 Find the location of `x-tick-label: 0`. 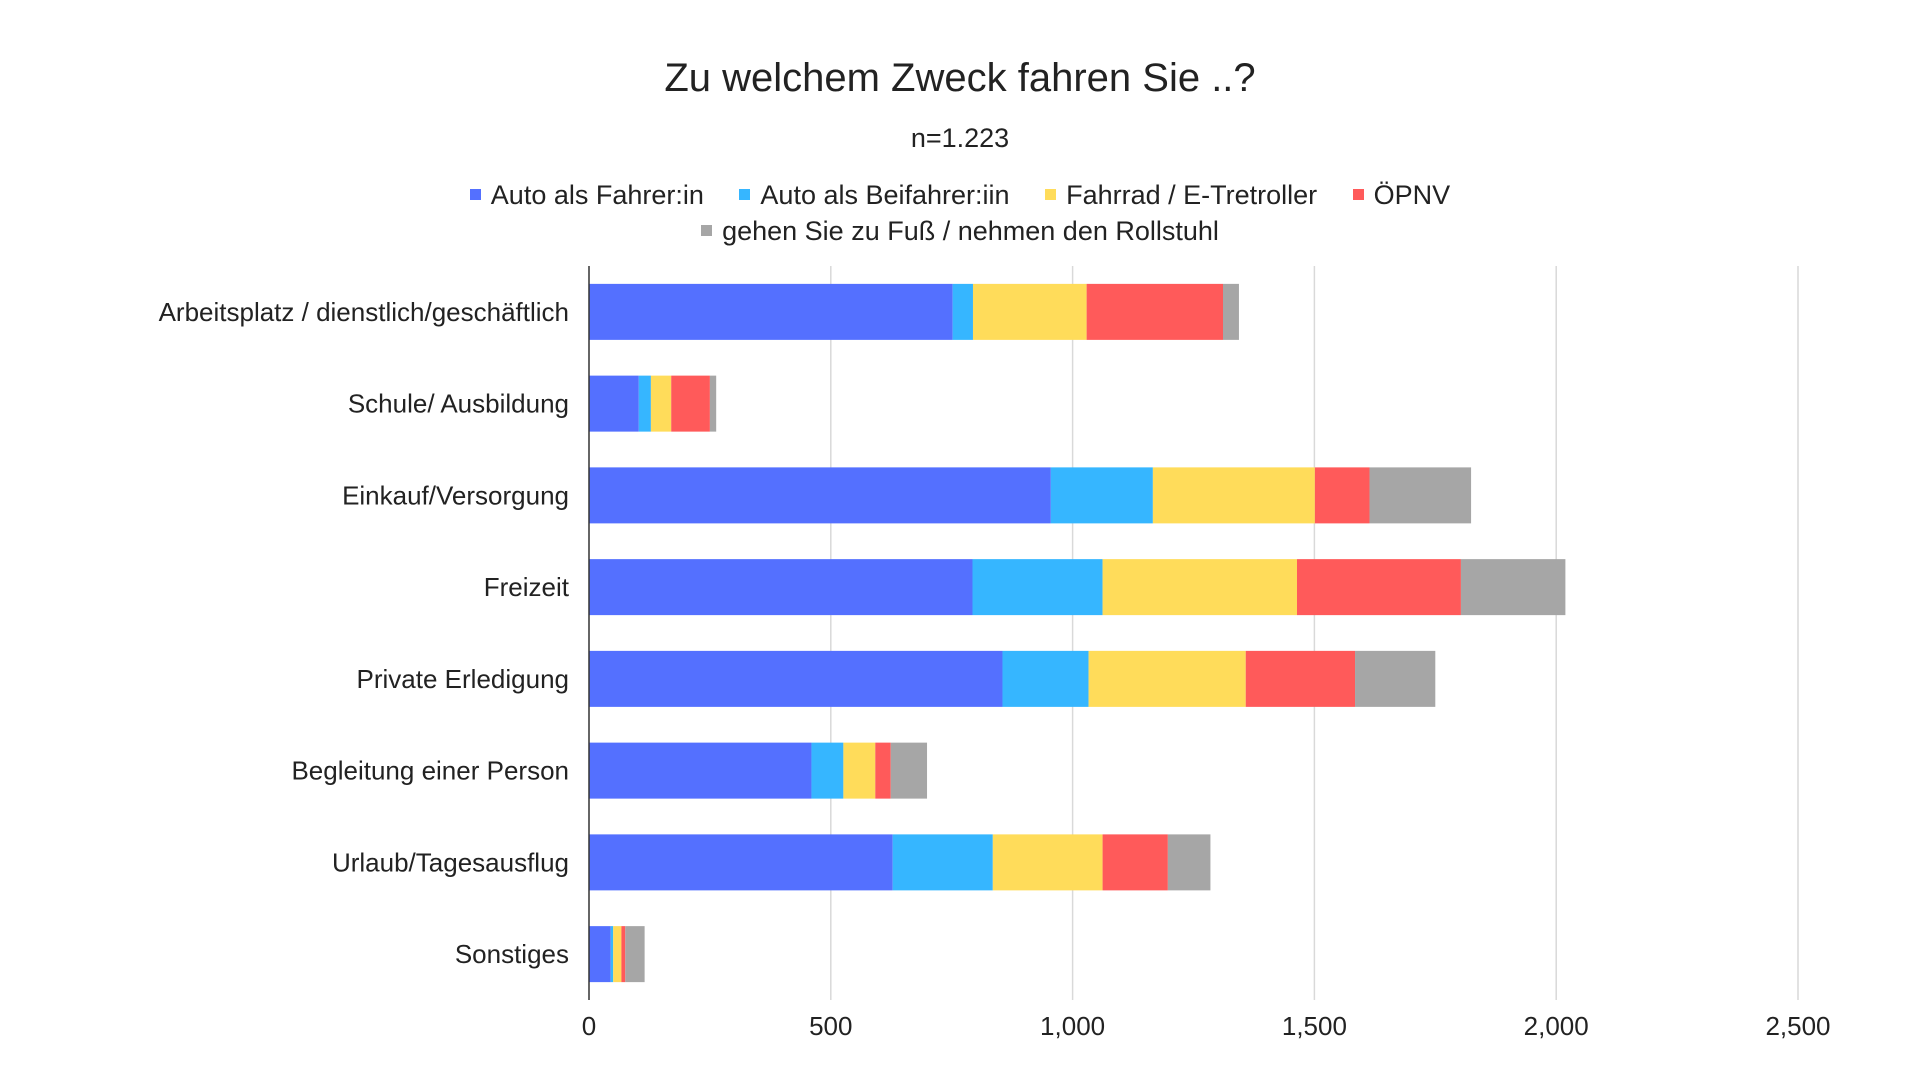

x-tick-label: 0 is located at coordinates (589, 1026).